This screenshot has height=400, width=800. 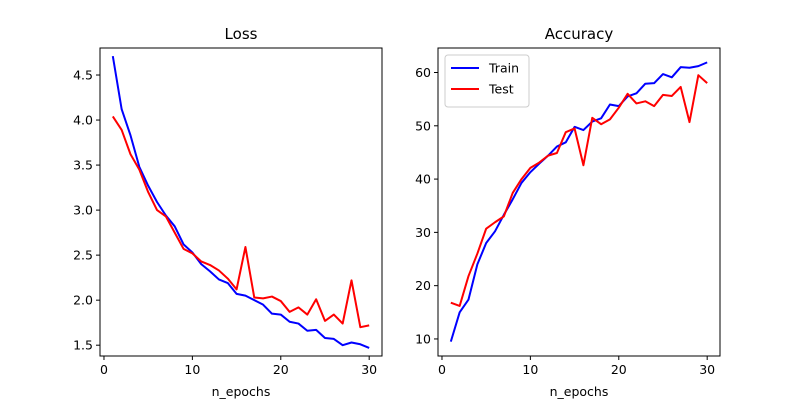 I want to click on accuracy-legend-train-label: Train, so click(x=503, y=68).